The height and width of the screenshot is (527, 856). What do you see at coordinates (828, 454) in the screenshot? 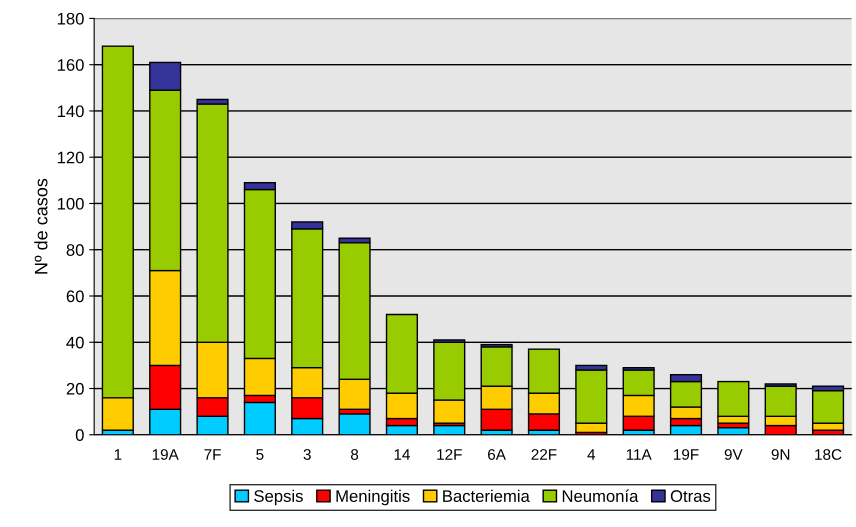
I see `x-tick-label: 18C` at bounding box center [828, 454].